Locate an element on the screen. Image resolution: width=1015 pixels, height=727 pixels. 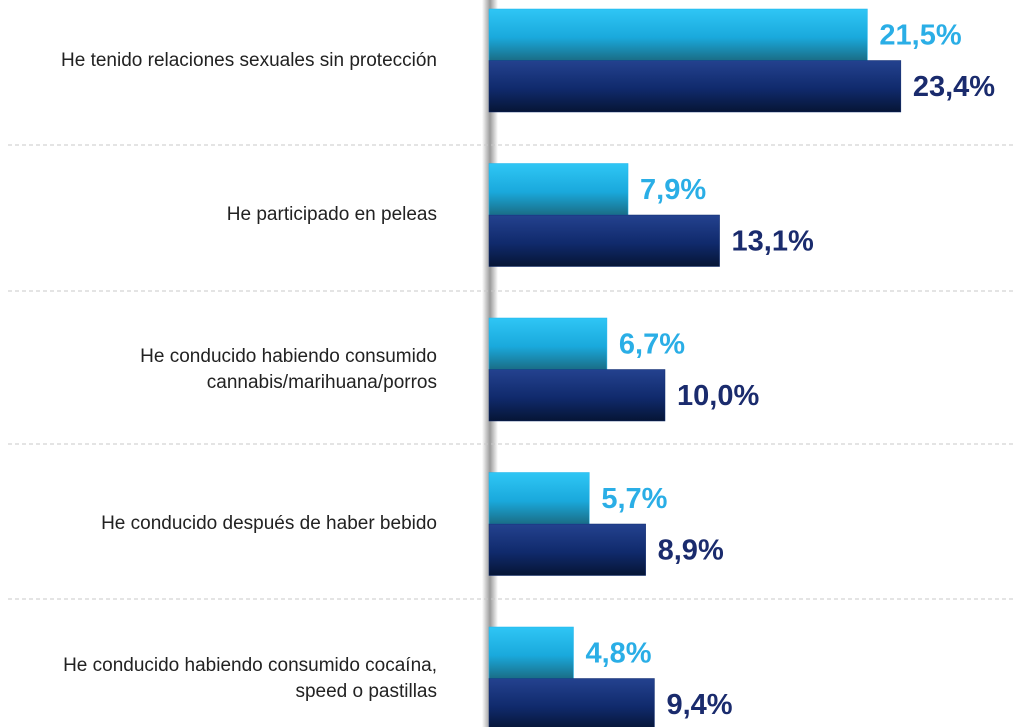
value-label: 9,4% is located at coordinates (699, 705).